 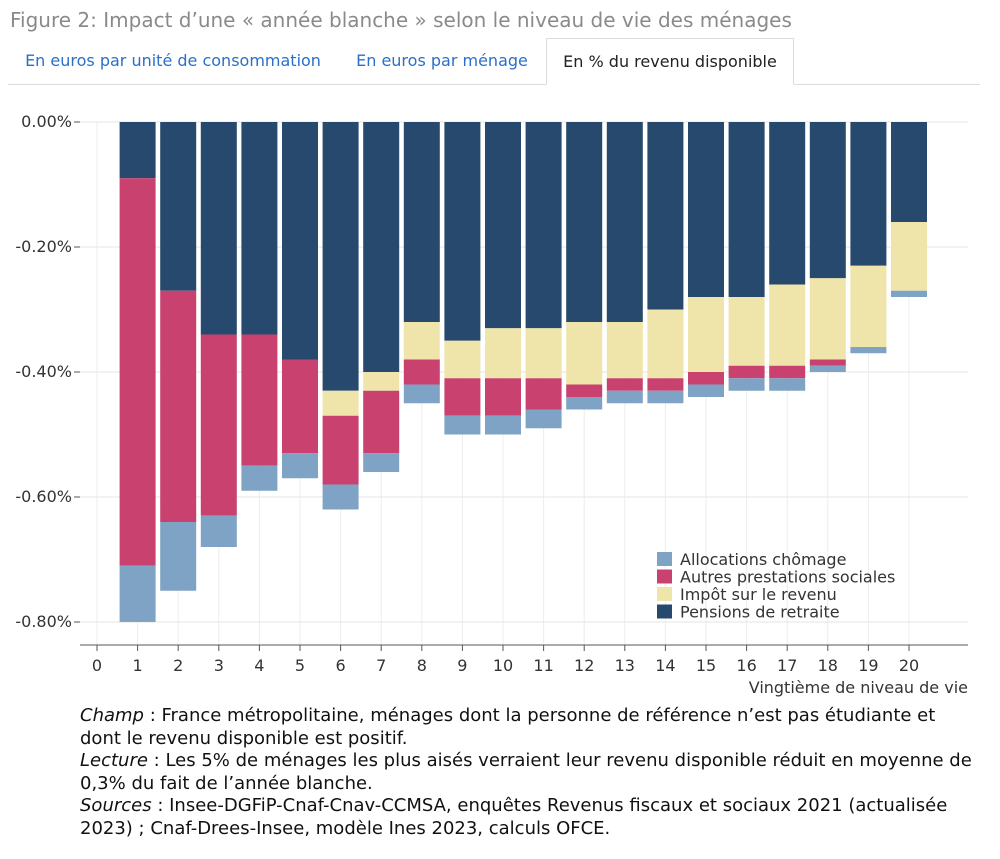 What do you see at coordinates (178, 665) in the screenshot?
I see `x-tick-label: 2` at bounding box center [178, 665].